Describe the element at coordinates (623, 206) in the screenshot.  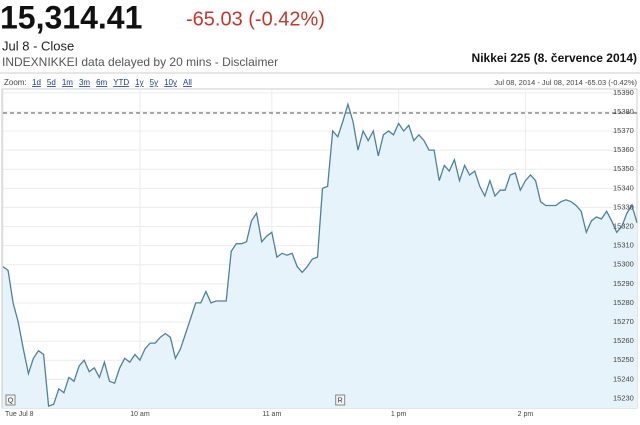
I see `y-tick-label: 15330` at that location.